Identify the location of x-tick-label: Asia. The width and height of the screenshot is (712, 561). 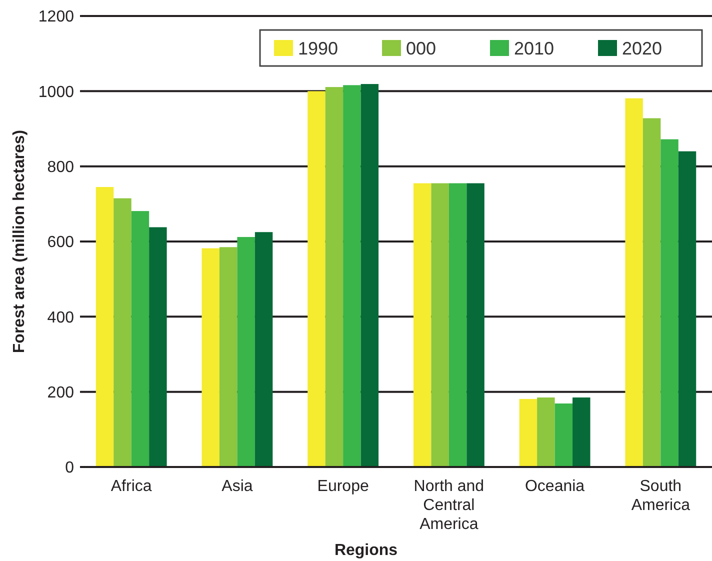
(237, 486).